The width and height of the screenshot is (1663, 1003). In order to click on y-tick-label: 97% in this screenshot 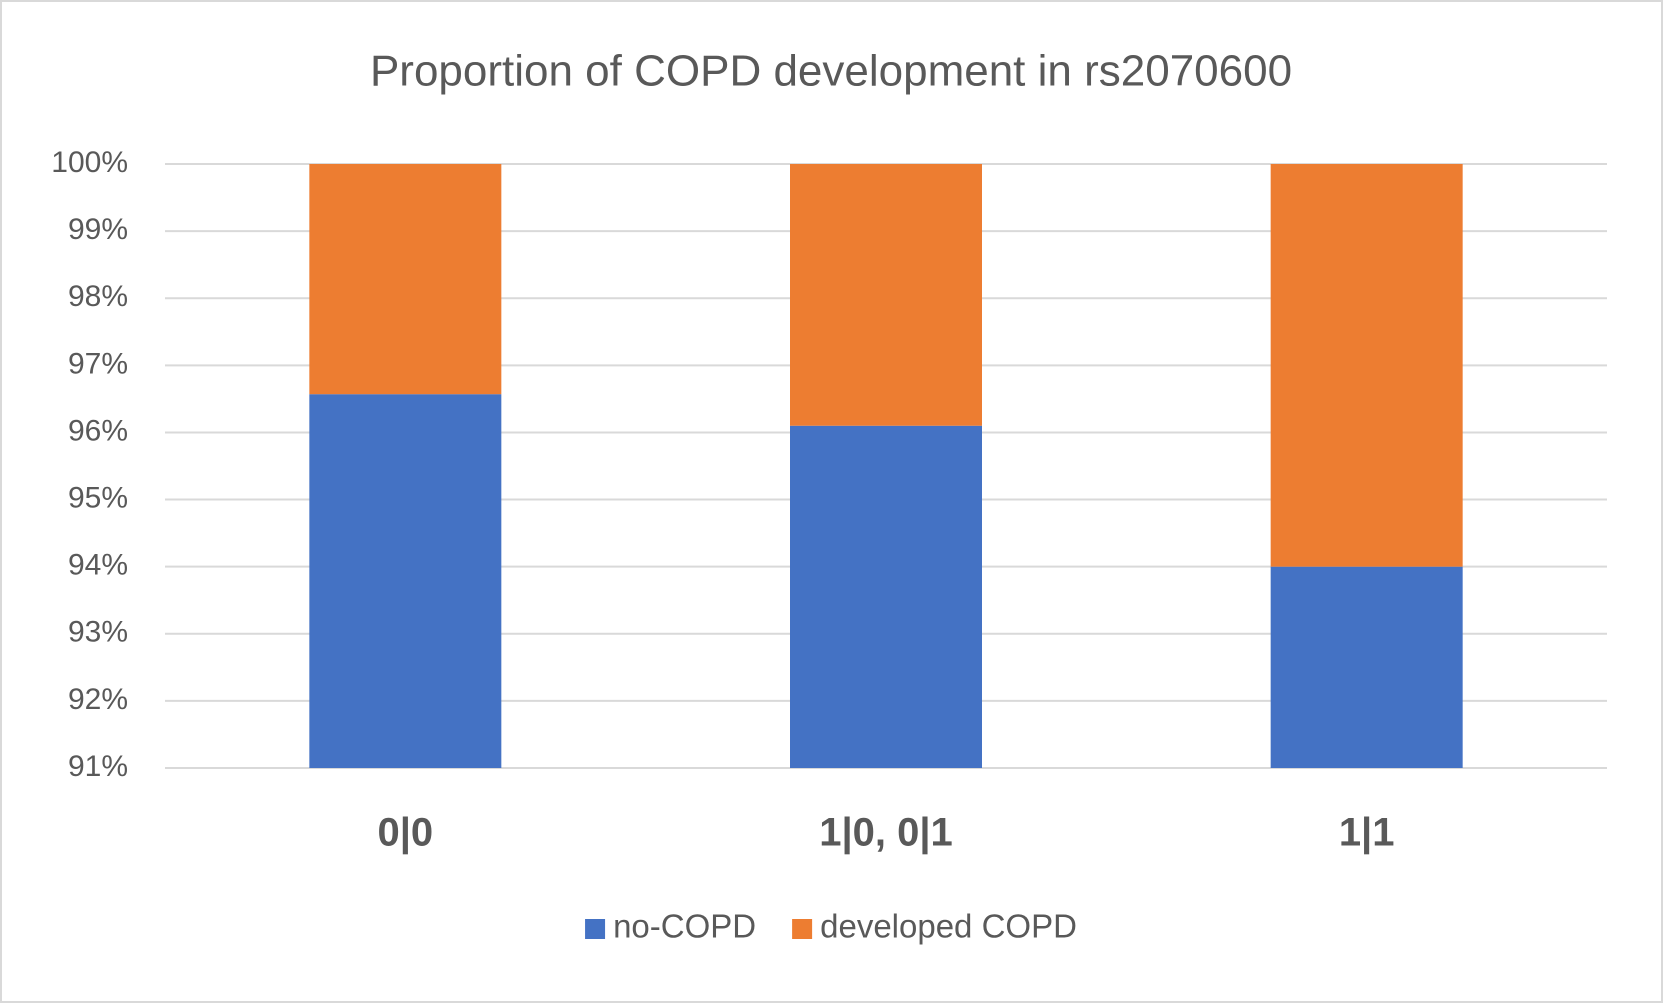, I will do `click(98, 363)`.